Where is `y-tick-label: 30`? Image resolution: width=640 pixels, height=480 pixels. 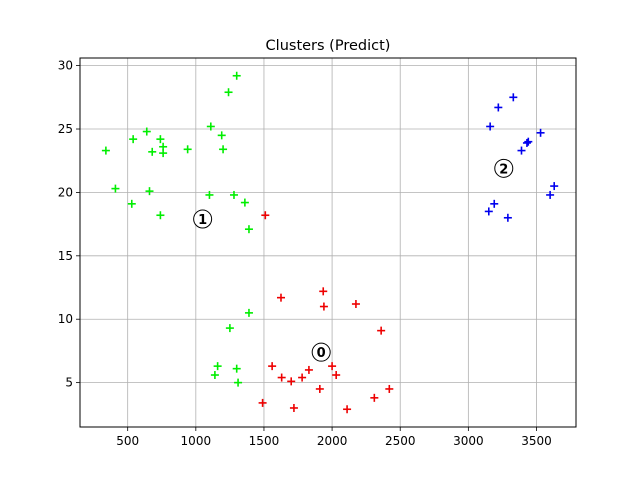
y-tick-label: 30 is located at coordinates (65, 66).